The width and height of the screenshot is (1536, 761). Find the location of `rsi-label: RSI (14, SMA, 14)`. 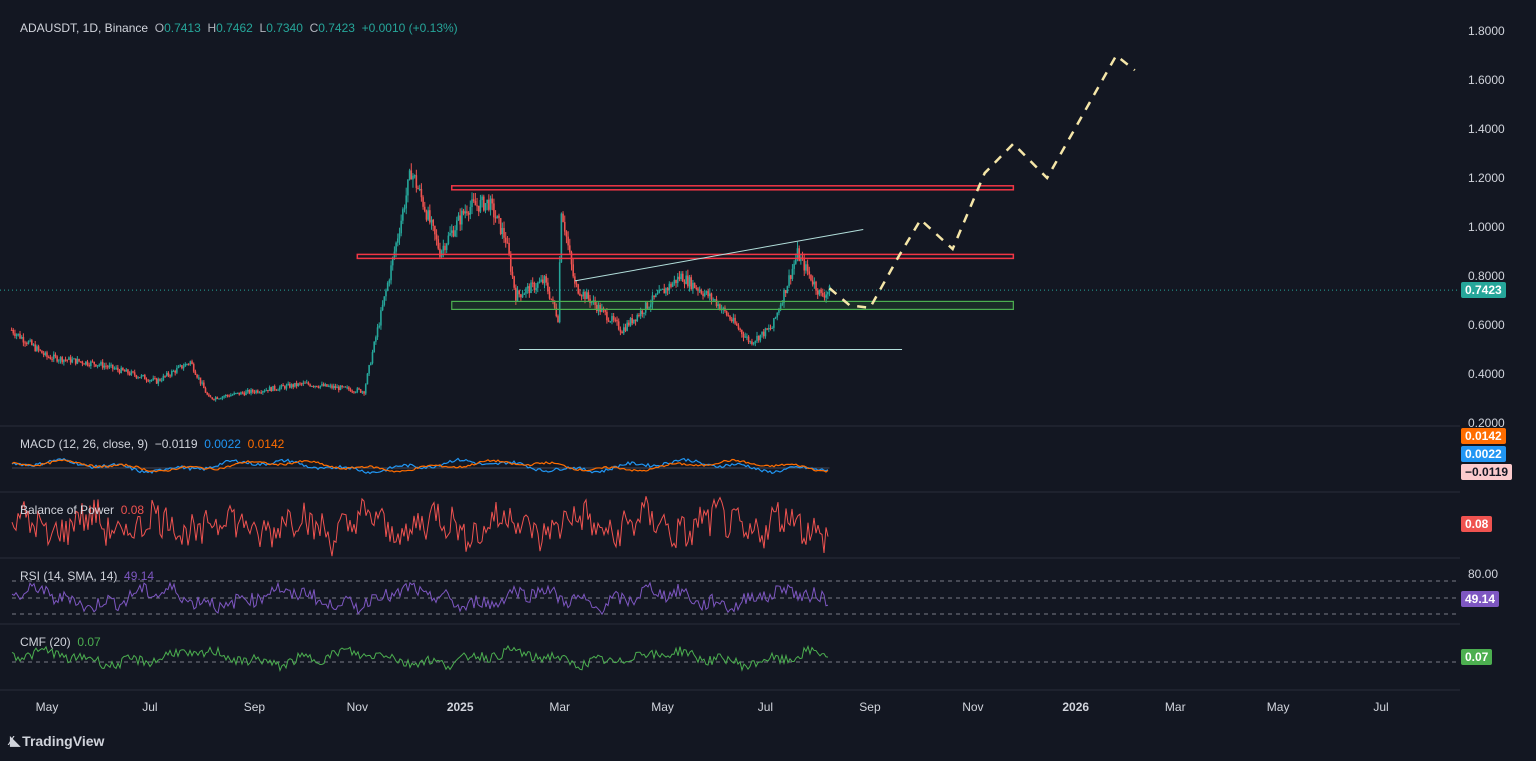

rsi-label: RSI (14, SMA, 14) is located at coordinates (69, 576).